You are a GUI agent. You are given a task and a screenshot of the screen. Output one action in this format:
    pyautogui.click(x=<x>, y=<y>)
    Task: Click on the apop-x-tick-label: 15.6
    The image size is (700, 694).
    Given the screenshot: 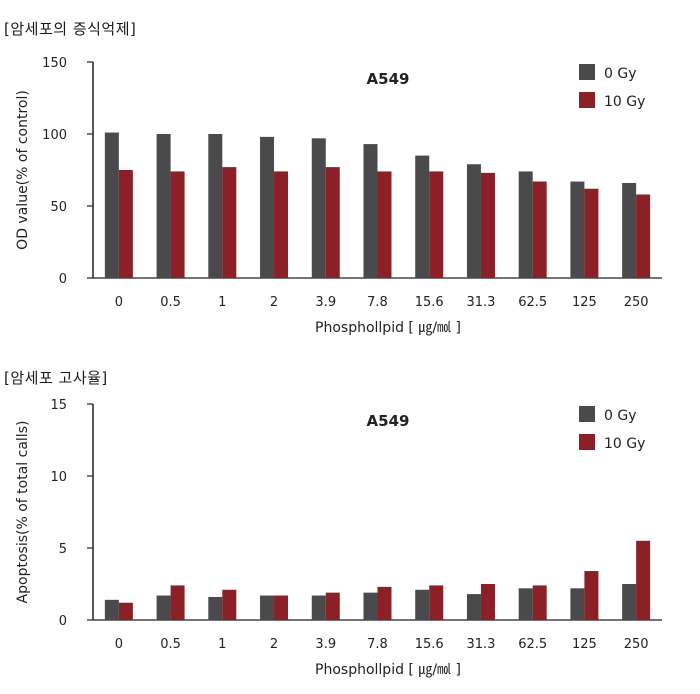 What is the action you would take?
    pyautogui.click(x=429, y=644)
    